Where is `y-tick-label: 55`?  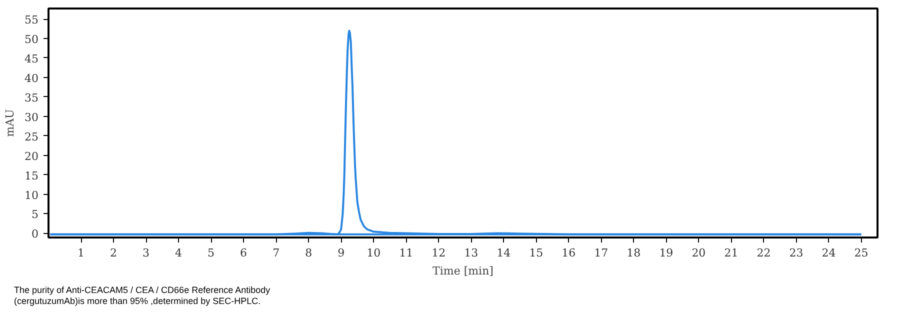
y-tick-label: 55 is located at coordinates (31, 20).